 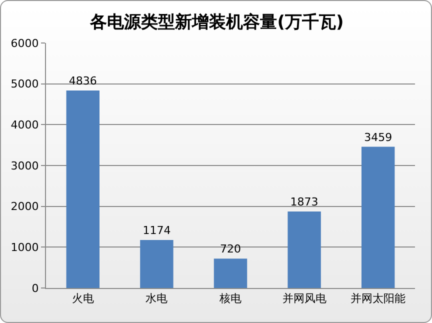 I want to click on y-tick-label: 4000, so click(x=24, y=125).